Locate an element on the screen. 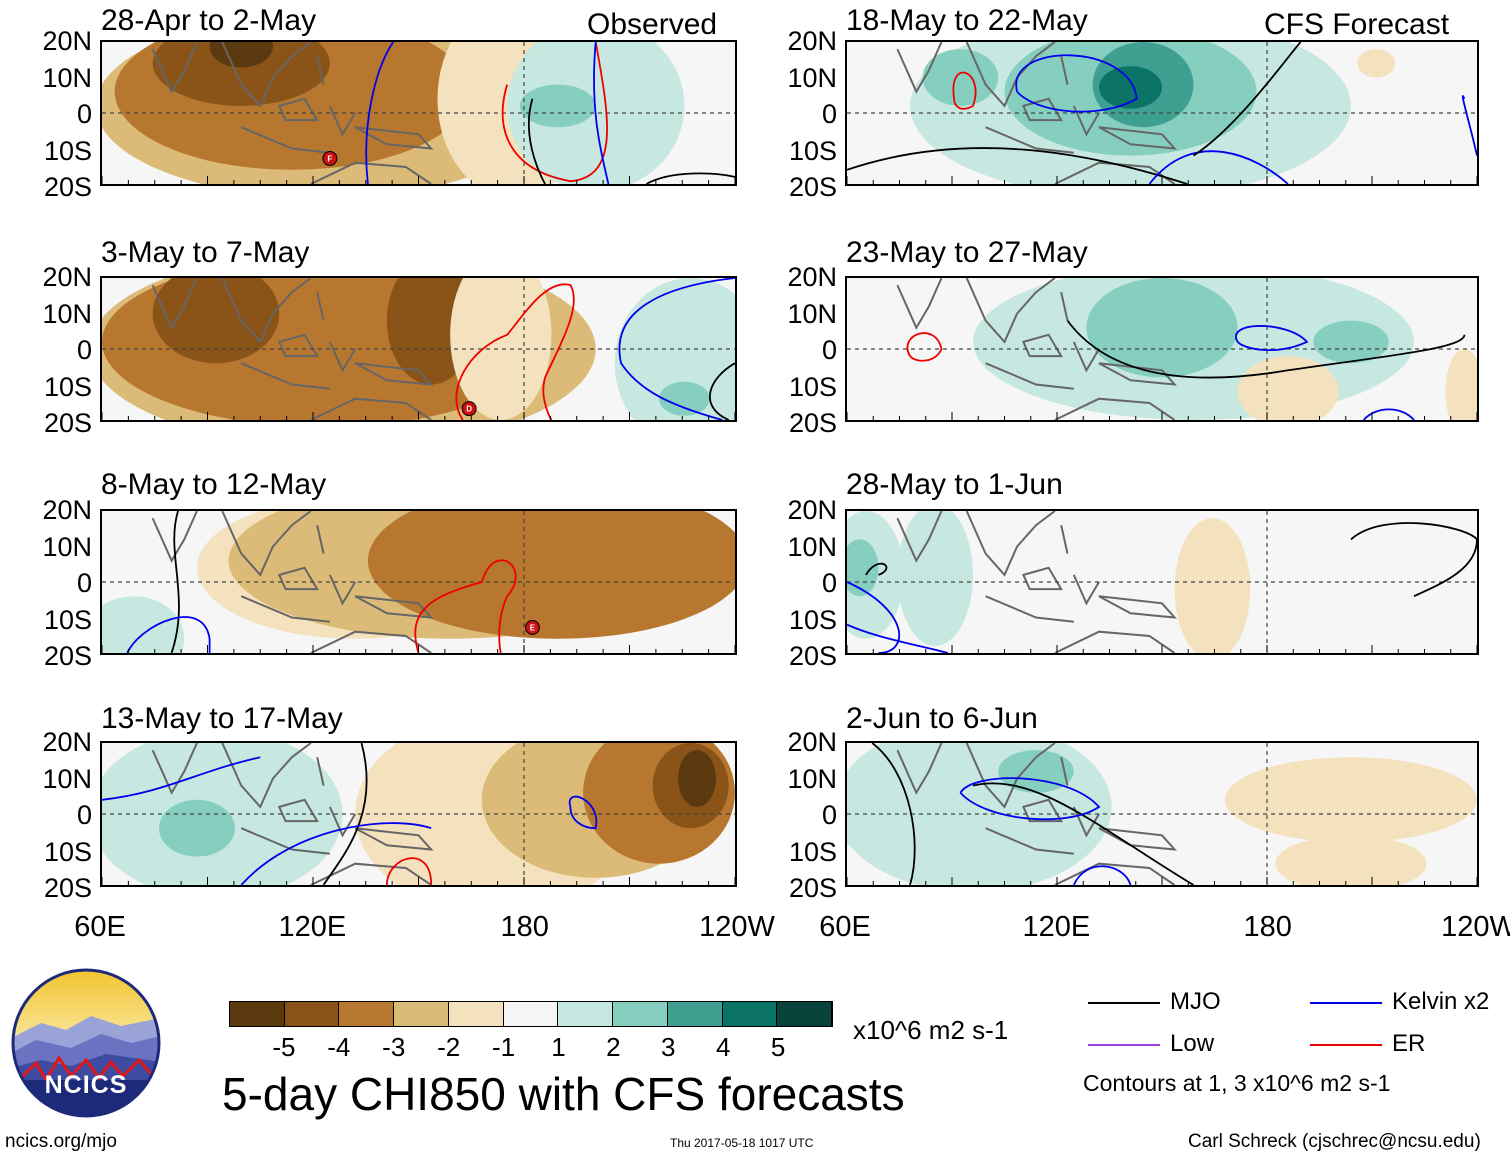  anomaly-map: D is located at coordinates (418, 349).